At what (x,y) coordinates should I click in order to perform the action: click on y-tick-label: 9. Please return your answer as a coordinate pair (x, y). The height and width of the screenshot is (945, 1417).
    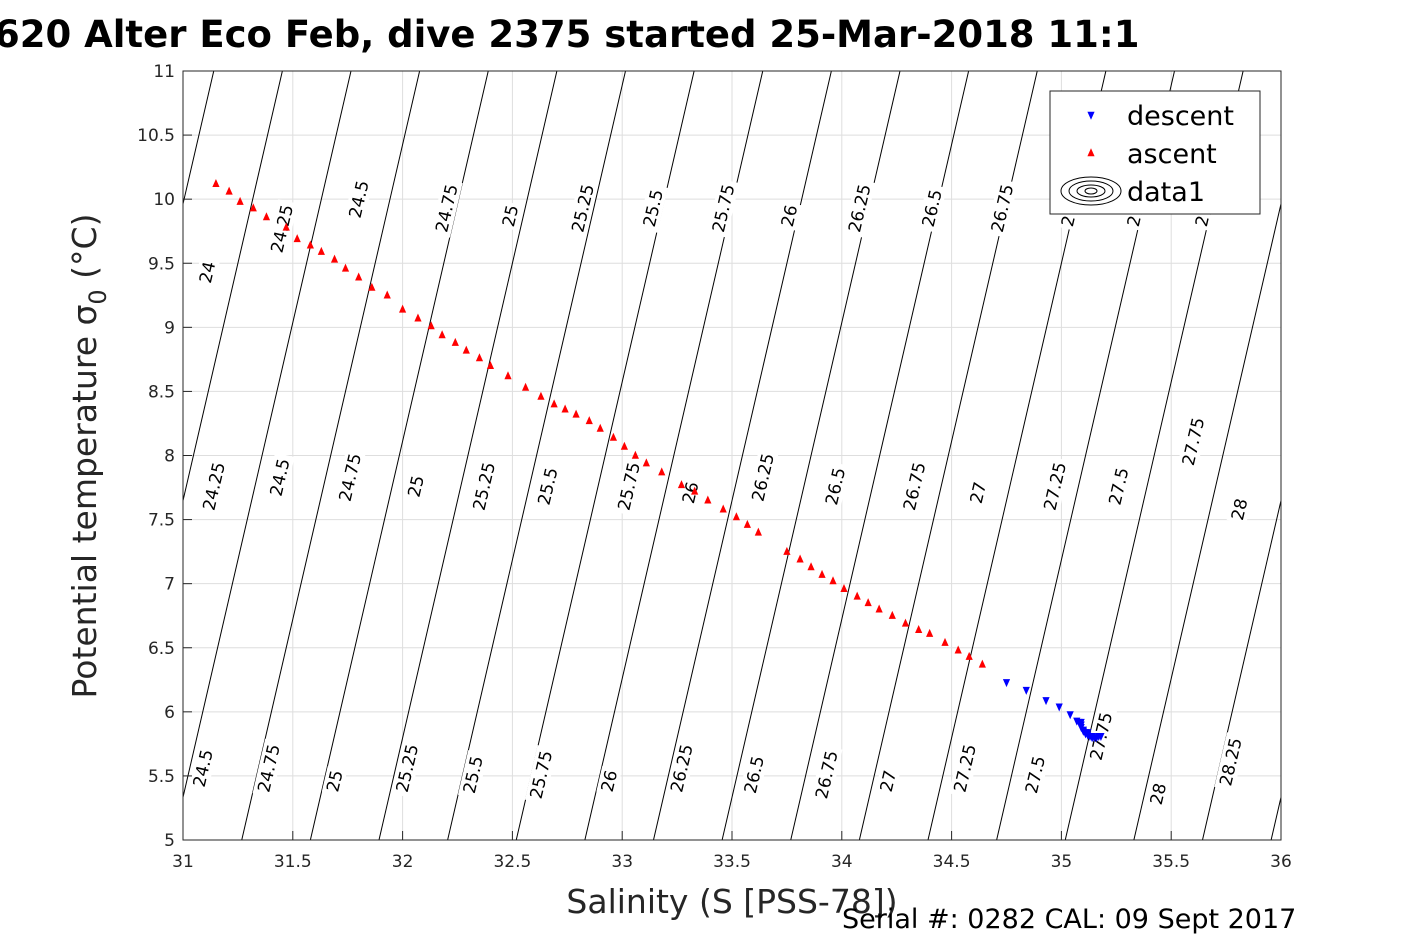
    Looking at the image, I should click on (169, 328).